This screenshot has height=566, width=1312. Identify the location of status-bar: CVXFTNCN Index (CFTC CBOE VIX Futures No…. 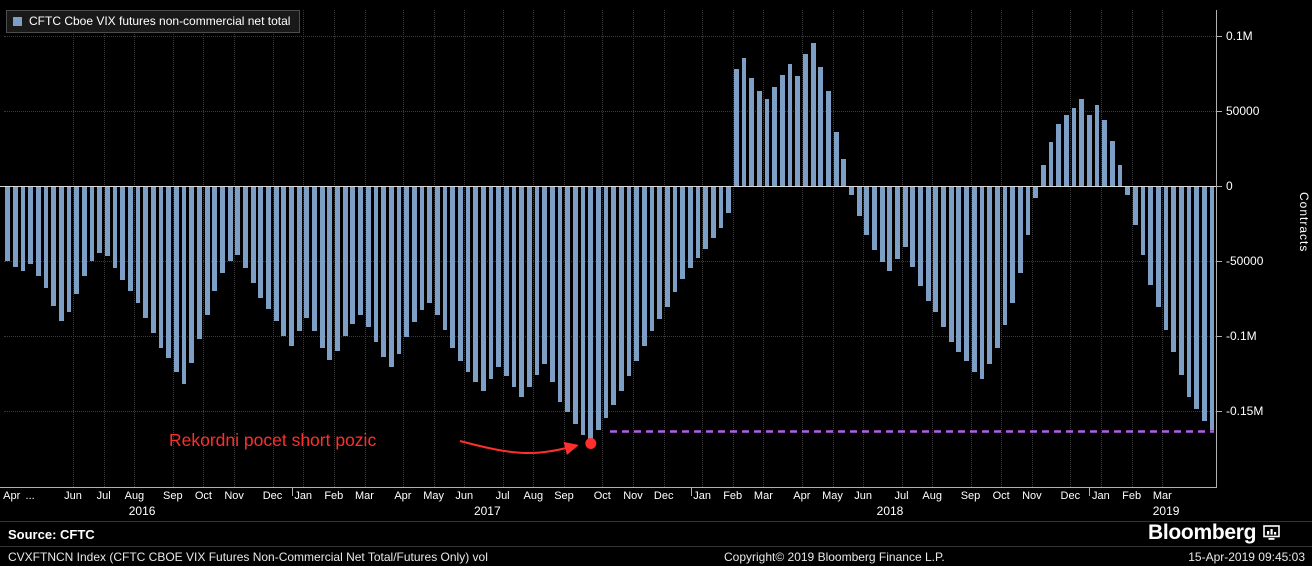
(656, 557).